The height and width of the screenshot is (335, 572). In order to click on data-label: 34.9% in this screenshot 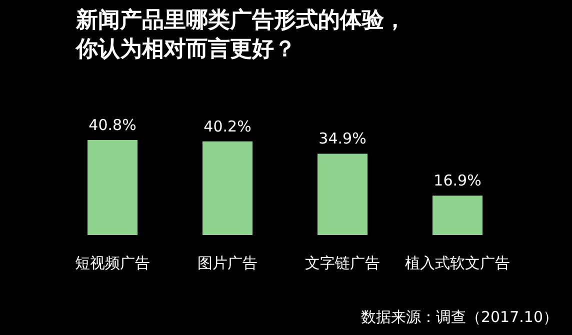, I will do `click(342, 139)`.